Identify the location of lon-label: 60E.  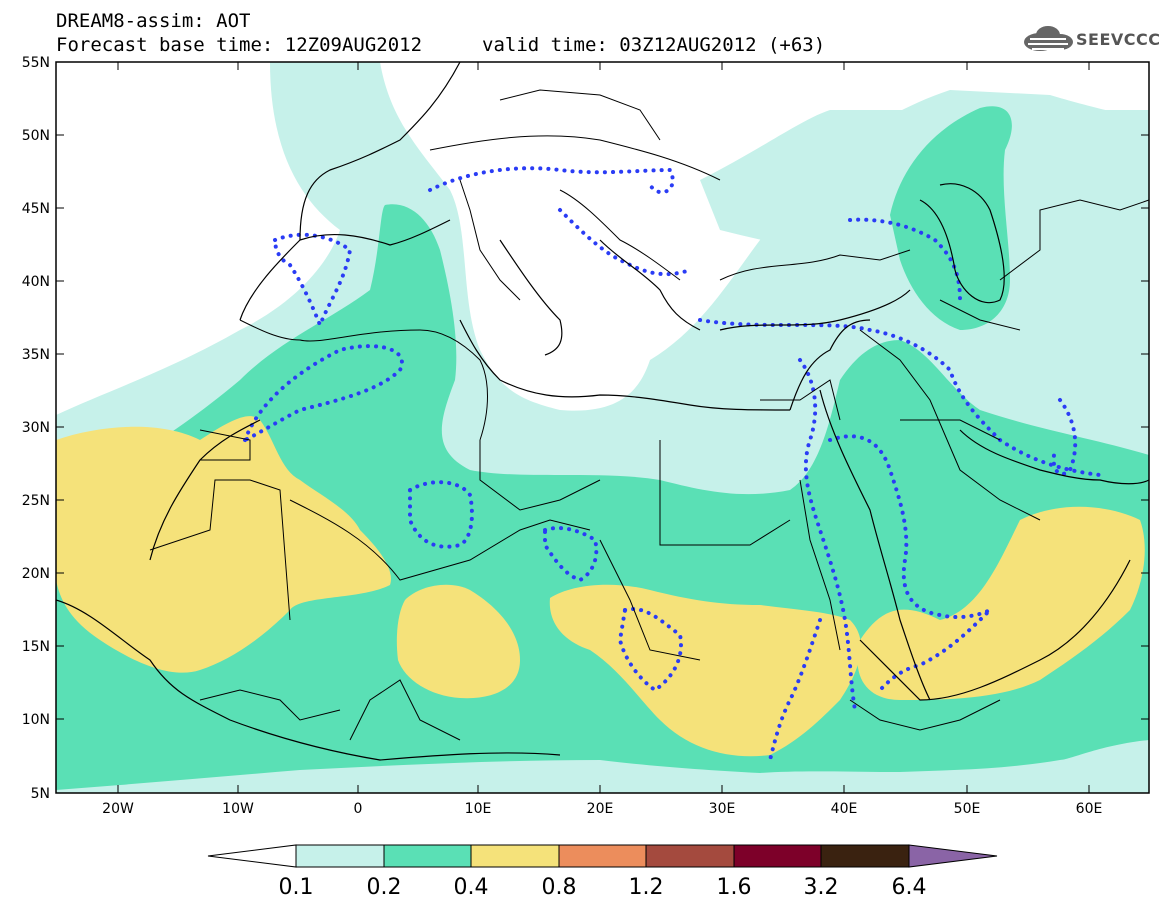
(1089, 809).